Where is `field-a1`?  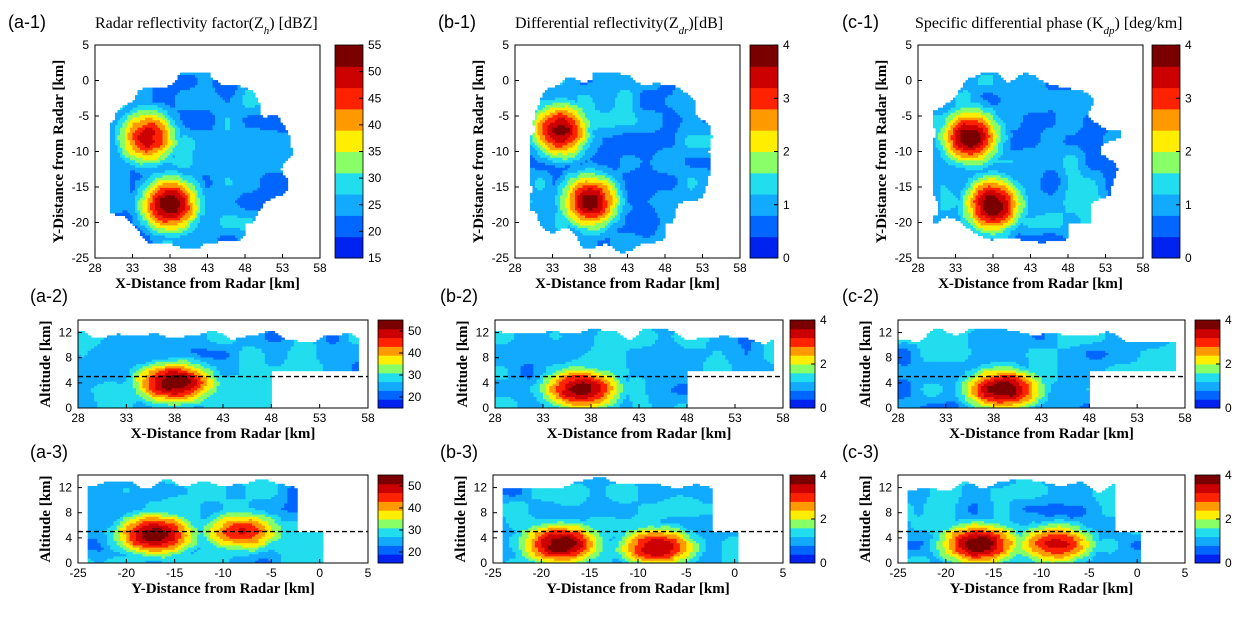
field-a1 is located at coordinates (202, 160).